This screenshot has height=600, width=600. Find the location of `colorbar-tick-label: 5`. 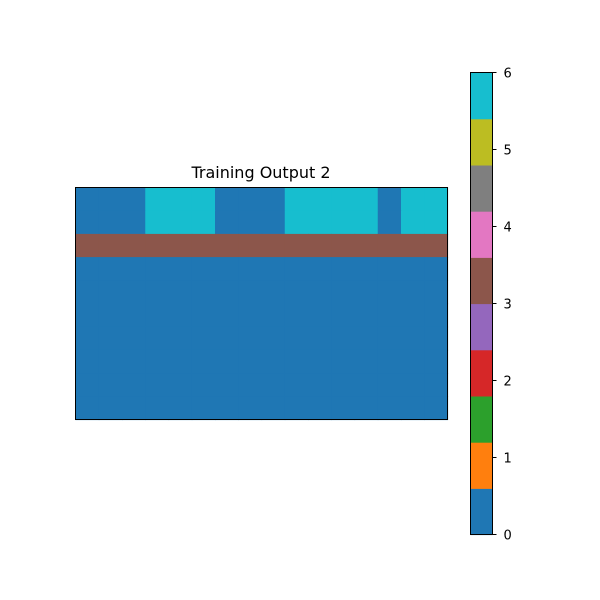

colorbar-tick-label: 5 is located at coordinates (508, 151).